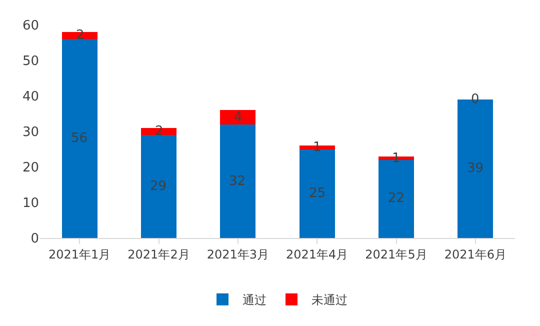 This screenshot has height=326, width=540. What do you see at coordinates (330, 300) in the screenshot?
I see `legend-label: 未通过` at bounding box center [330, 300].